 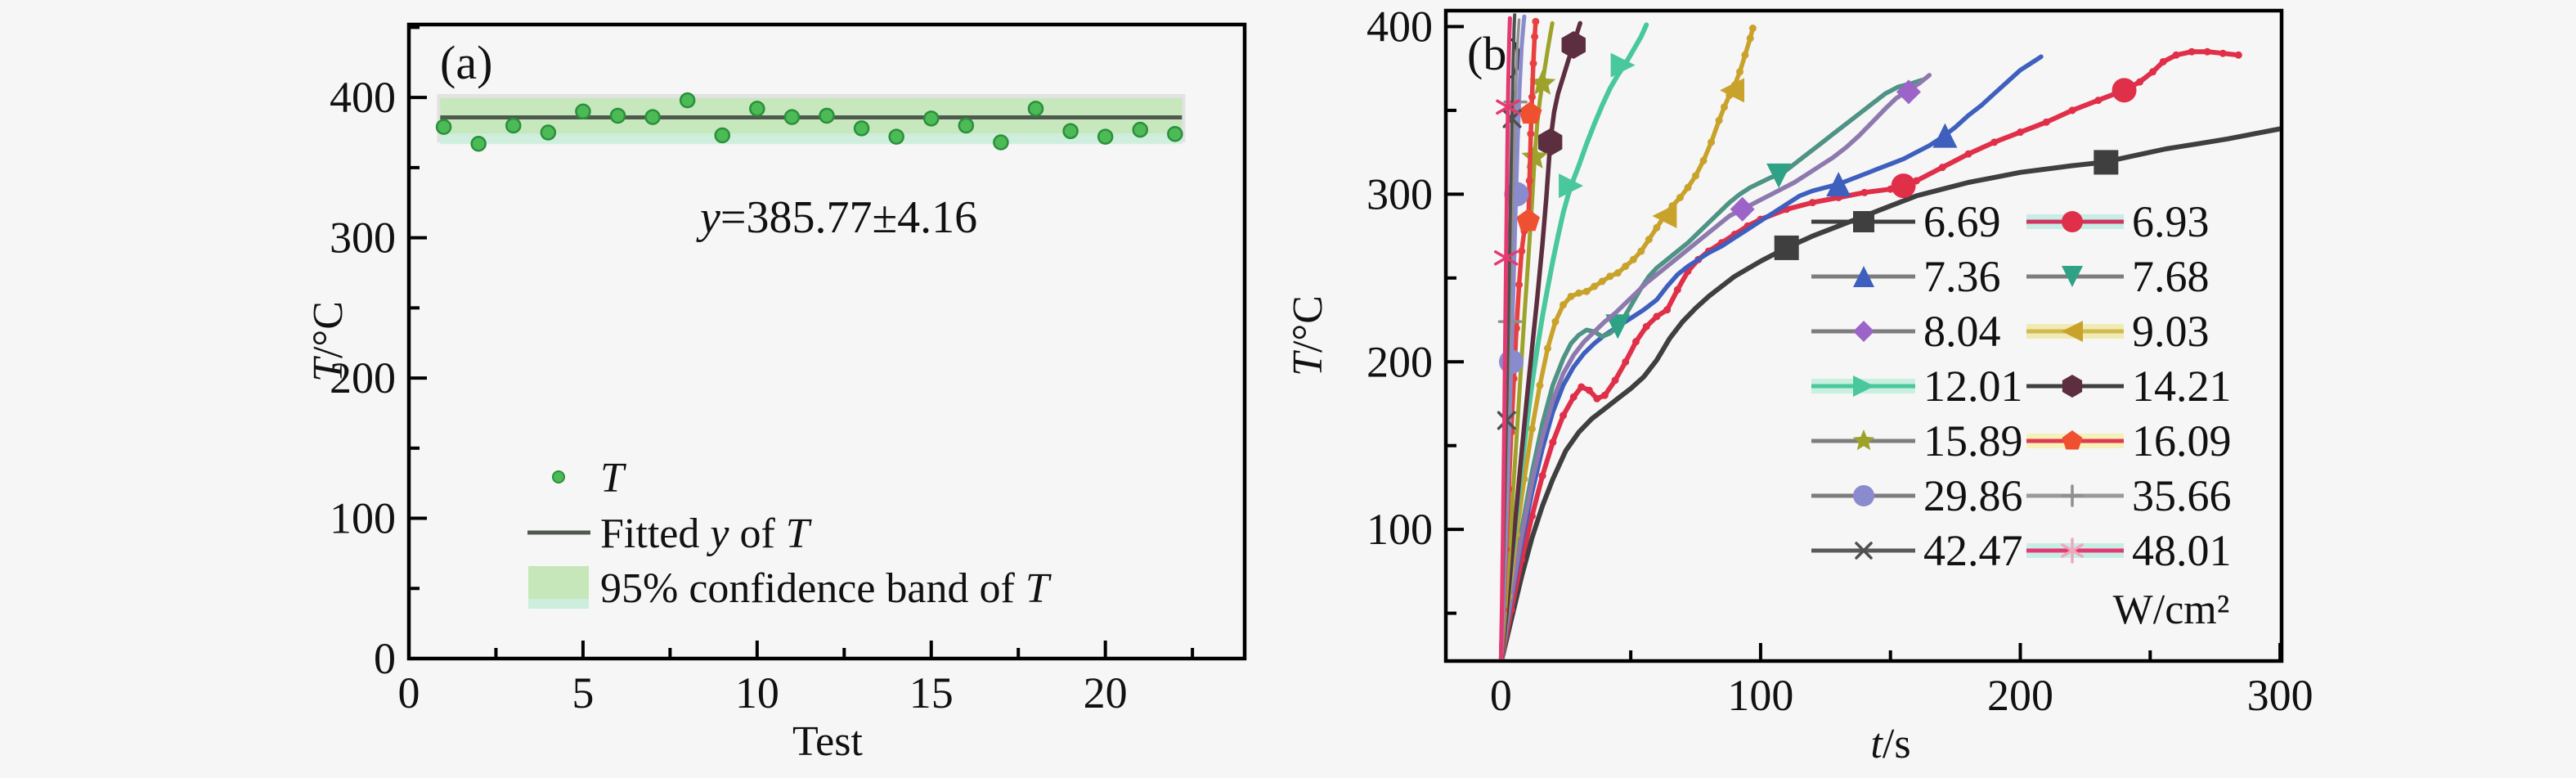 I want to click on legend-item-7.68: 7.68, so click(x=2118, y=276).